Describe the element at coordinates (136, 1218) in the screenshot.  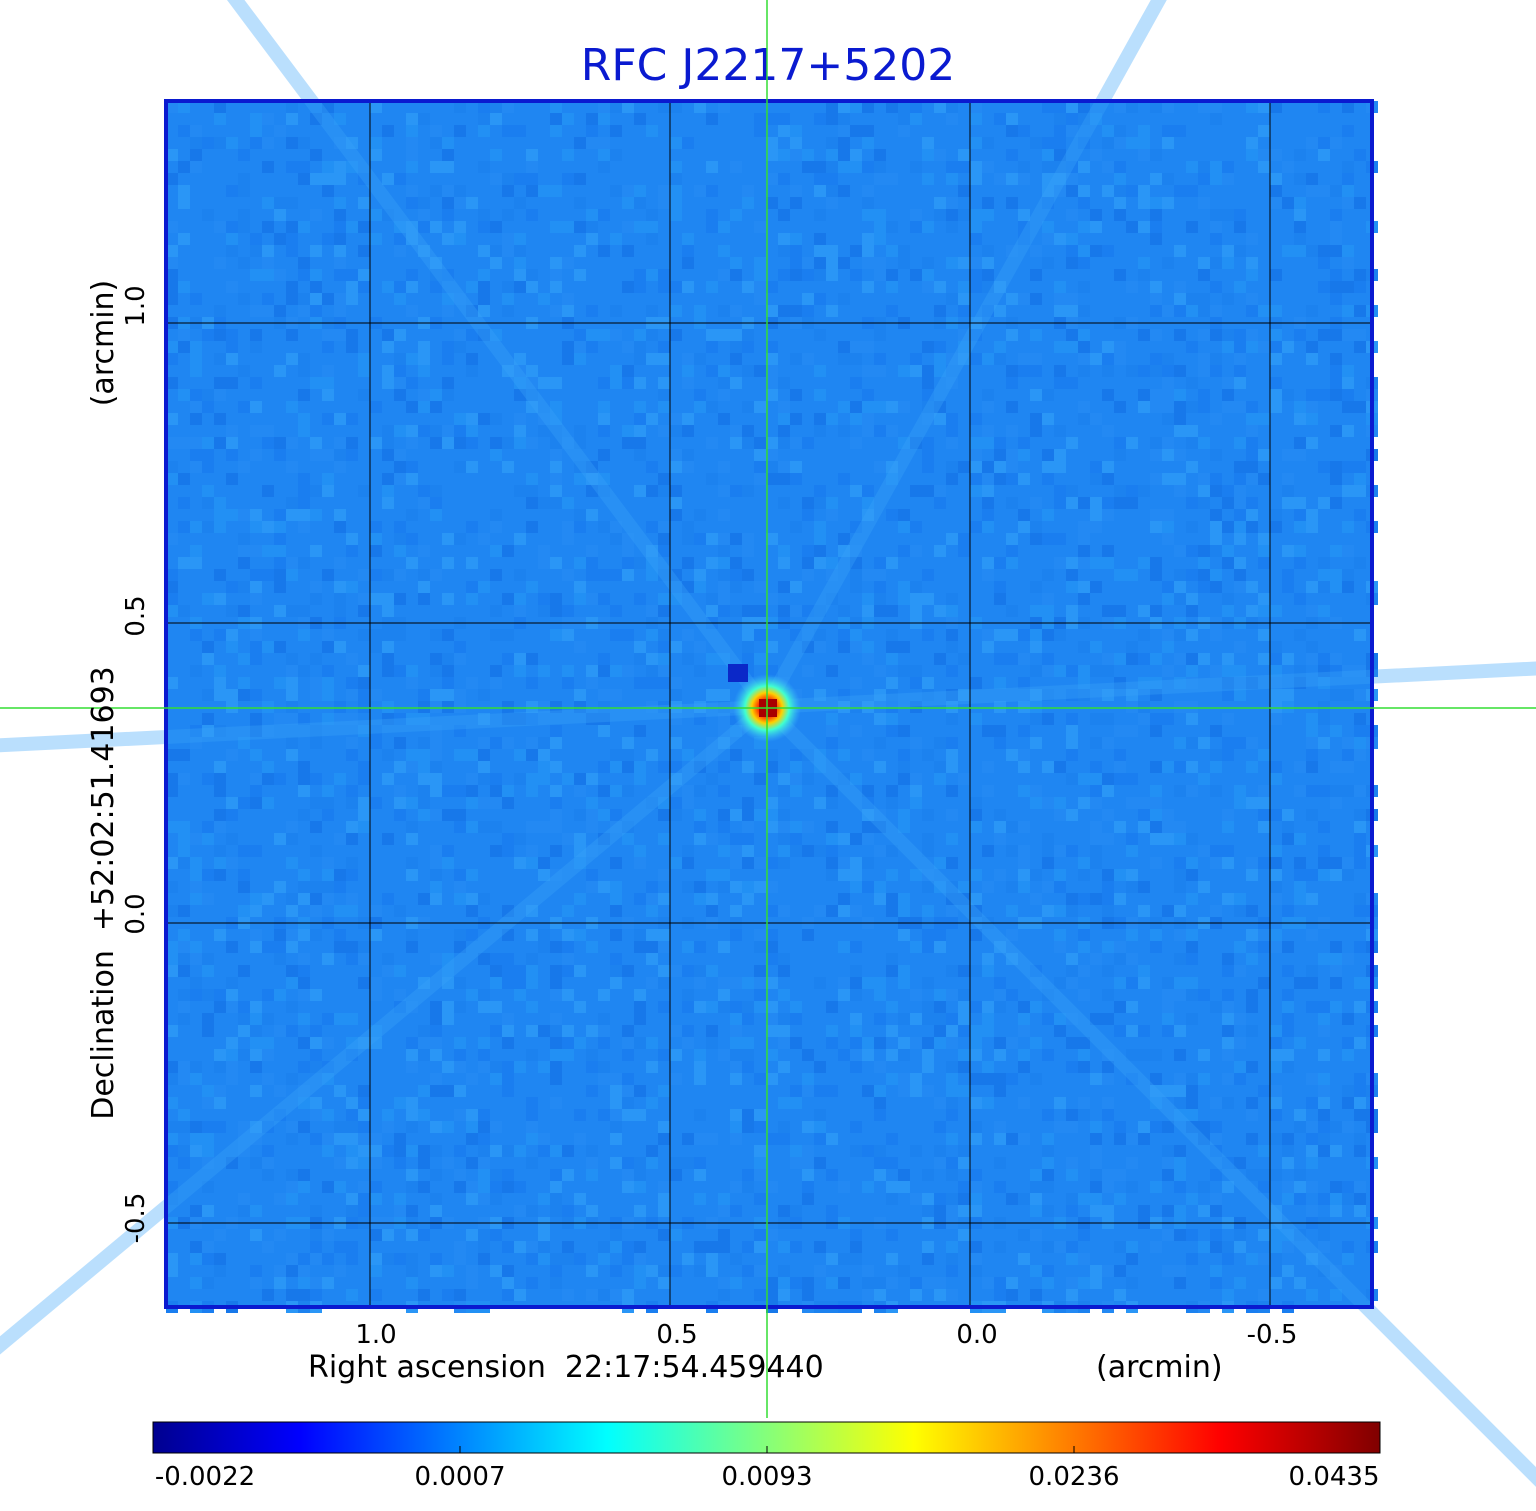
I see `y-tick-label: -0.5` at that location.